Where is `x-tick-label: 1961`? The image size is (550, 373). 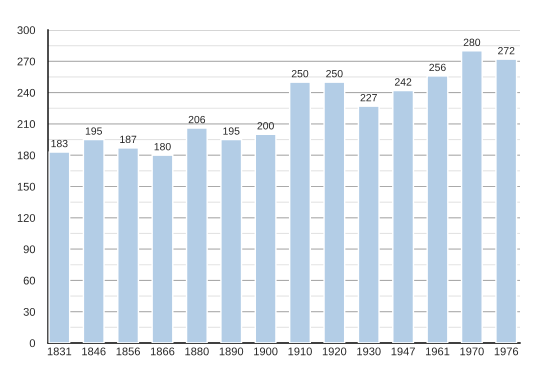
x-tick-label: 1961 is located at coordinates (438, 351).